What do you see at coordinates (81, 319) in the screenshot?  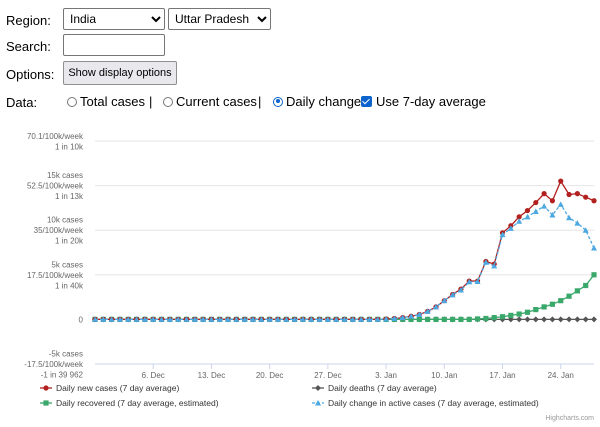 I see `y-tick-line: 0` at bounding box center [81, 319].